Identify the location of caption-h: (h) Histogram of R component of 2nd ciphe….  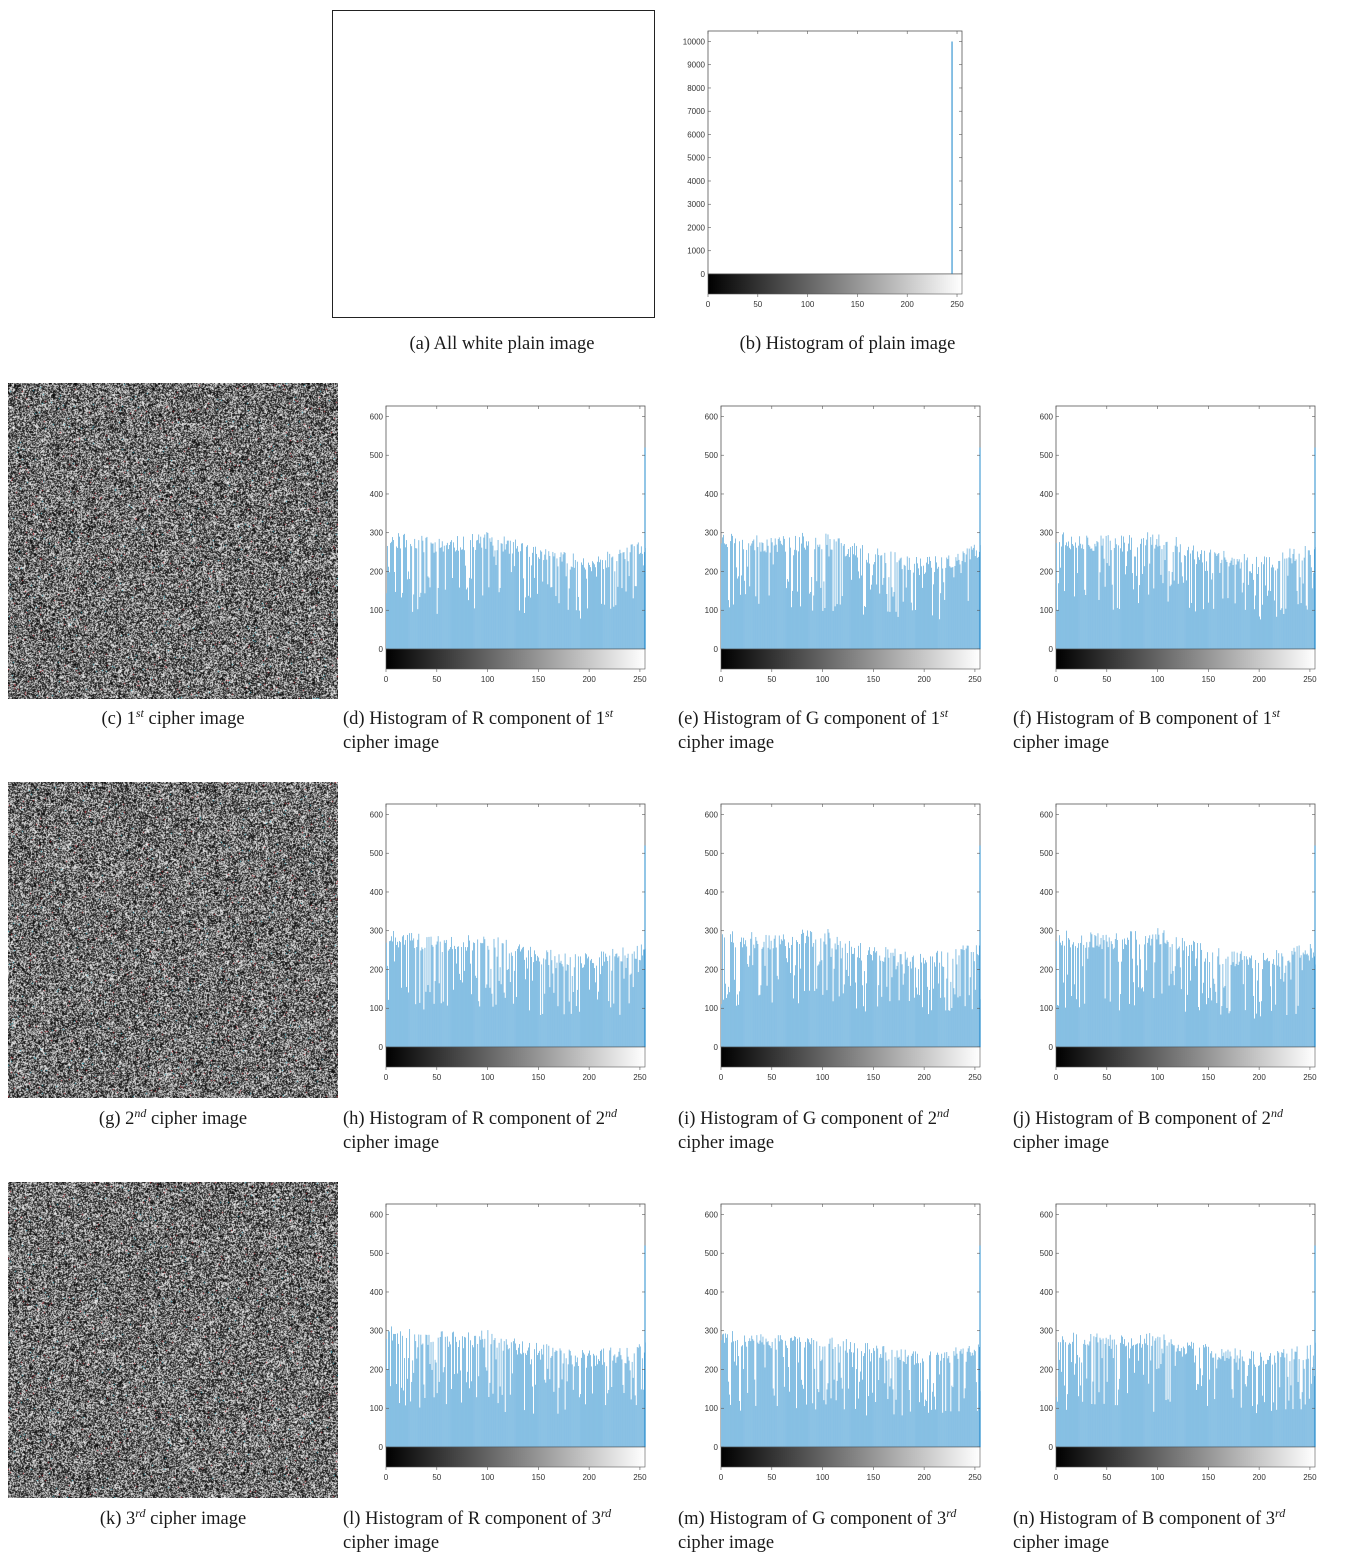
(510, 1131).